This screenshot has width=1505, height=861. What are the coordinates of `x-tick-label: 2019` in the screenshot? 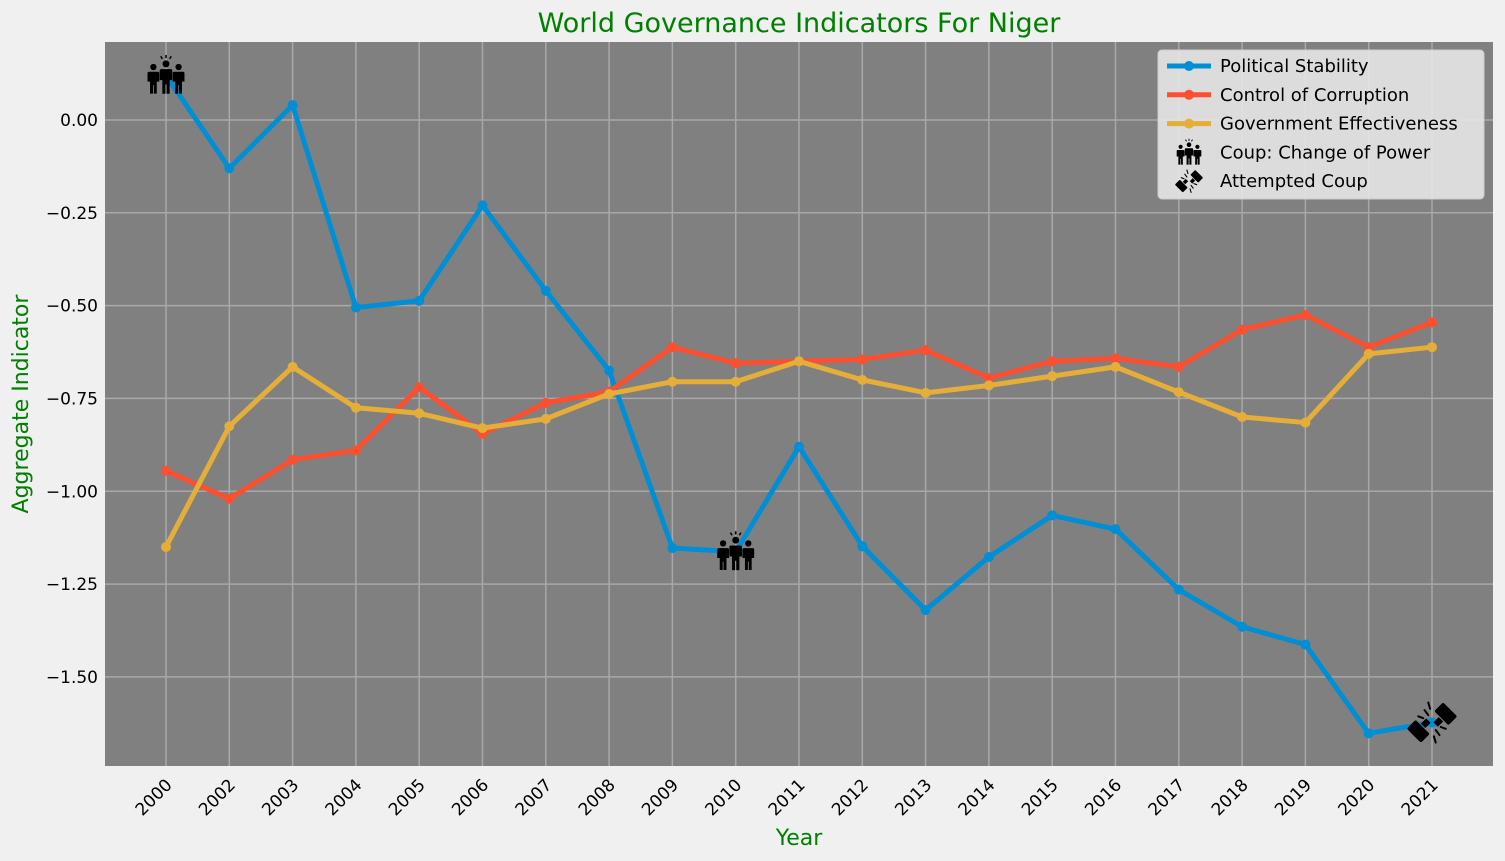 It's located at (1293, 797).